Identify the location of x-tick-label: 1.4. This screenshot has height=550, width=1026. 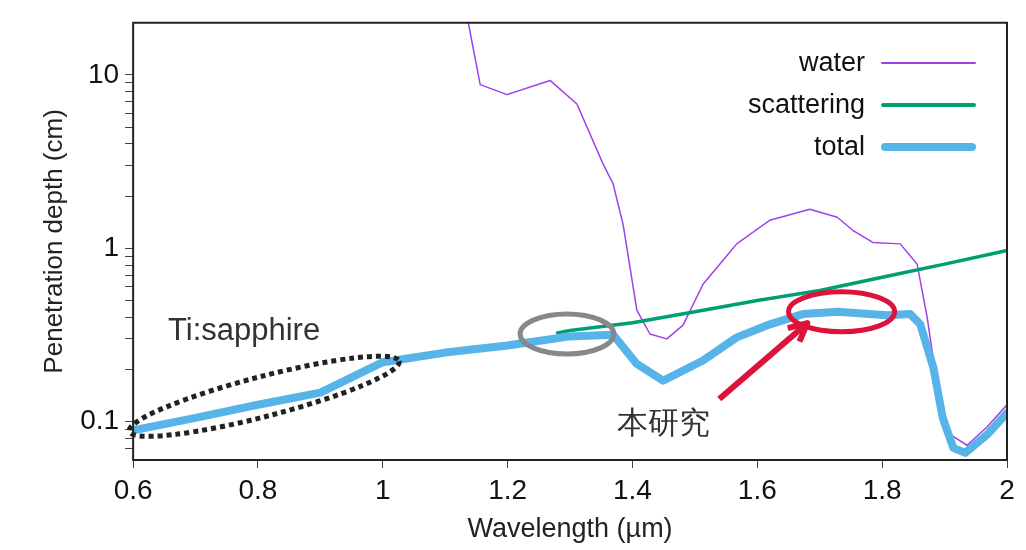
(632, 489).